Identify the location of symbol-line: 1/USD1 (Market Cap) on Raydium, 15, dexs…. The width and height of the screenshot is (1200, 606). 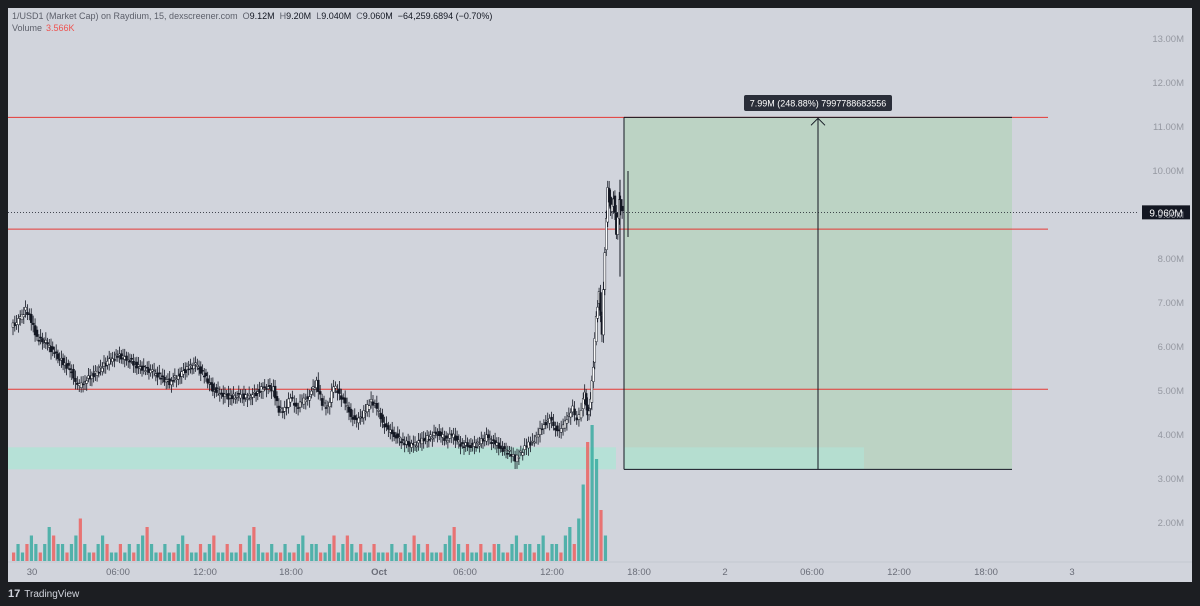
(125, 16).